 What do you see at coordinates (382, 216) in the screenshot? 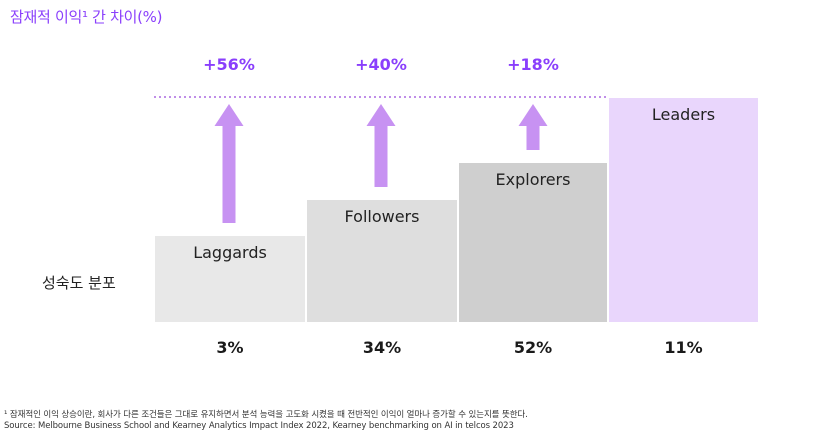
I see `step-label-followers: Followers` at bounding box center [382, 216].